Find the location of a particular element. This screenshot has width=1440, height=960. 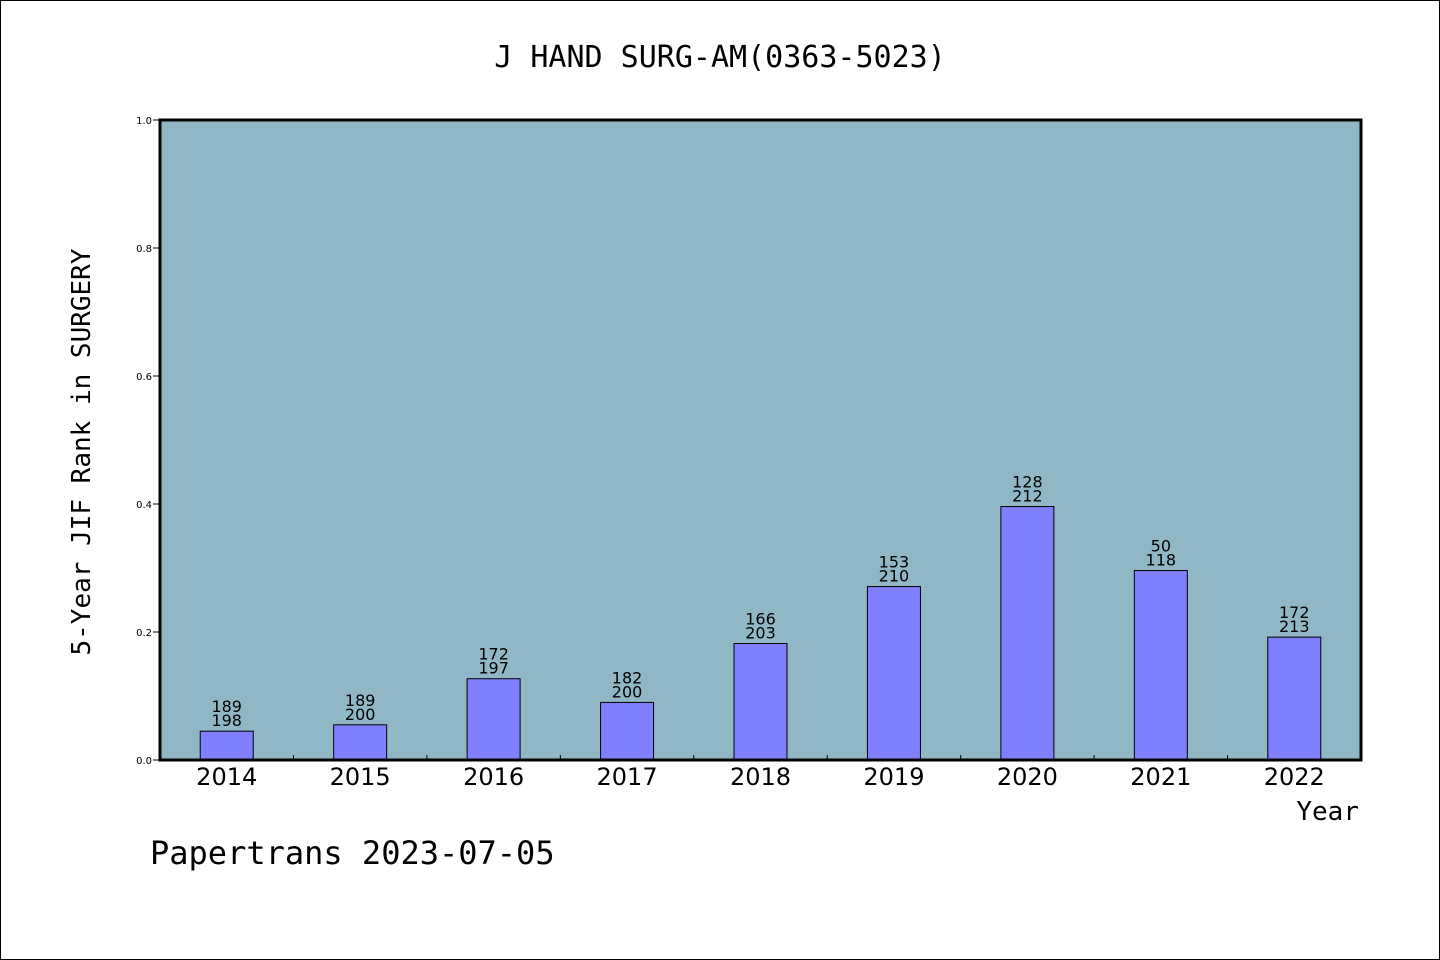

bar-label-bottom: 203 is located at coordinates (760, 633).